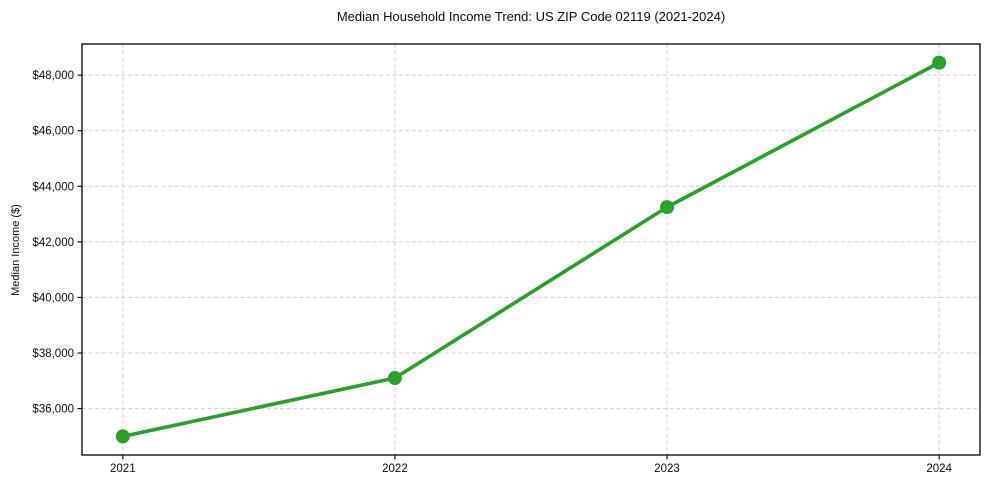 This screenshot has height=490, width=989. What do you see at coordinates (53, 76) in the screenshot?
I see `y-tick-label: $48,000` at bounding box center [53, 76].